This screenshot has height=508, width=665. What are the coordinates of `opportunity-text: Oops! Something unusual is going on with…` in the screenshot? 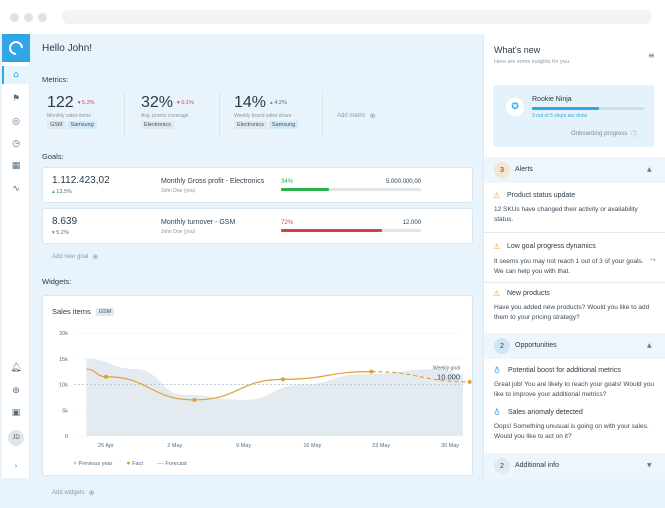 It's located at (571, 431).